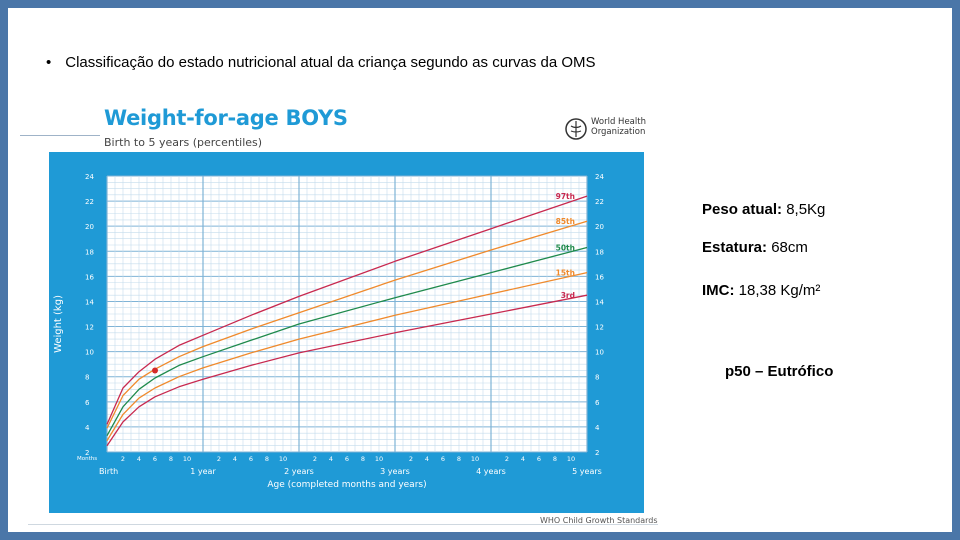  Describe the element at coordinates (597, 428) in the screenshot. I see `y-tick-label-right: 4` at that location.